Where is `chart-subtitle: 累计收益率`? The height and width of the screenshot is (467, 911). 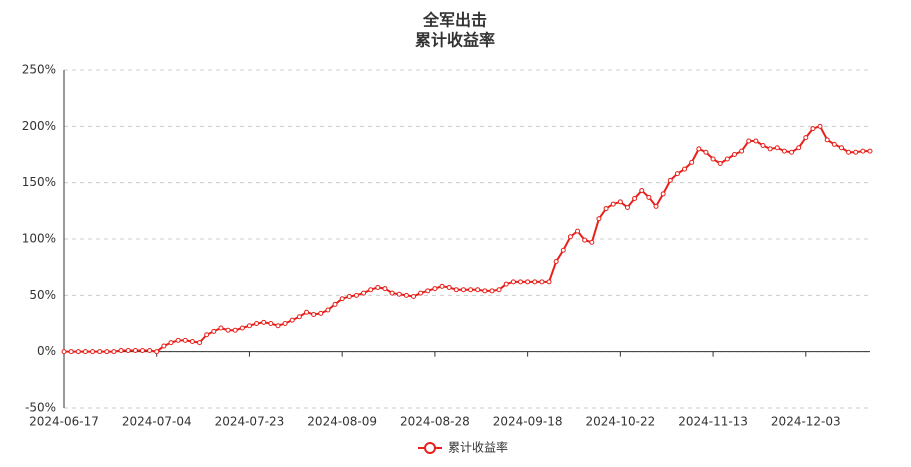
chart-subtitle: 累计收益率 is located at coordinates (455, 40).